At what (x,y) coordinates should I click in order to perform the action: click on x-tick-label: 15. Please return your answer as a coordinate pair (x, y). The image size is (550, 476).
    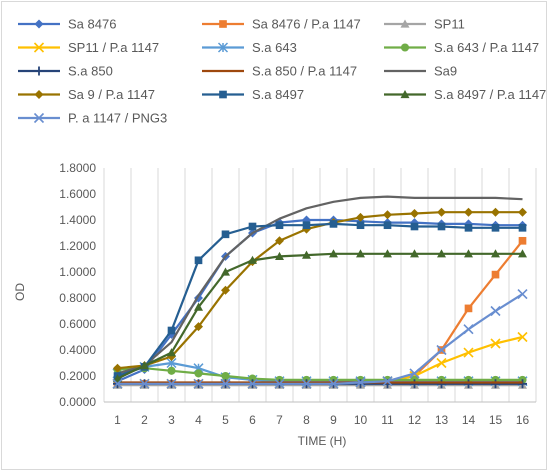
    Looking at the image, I should click on (496, 420).